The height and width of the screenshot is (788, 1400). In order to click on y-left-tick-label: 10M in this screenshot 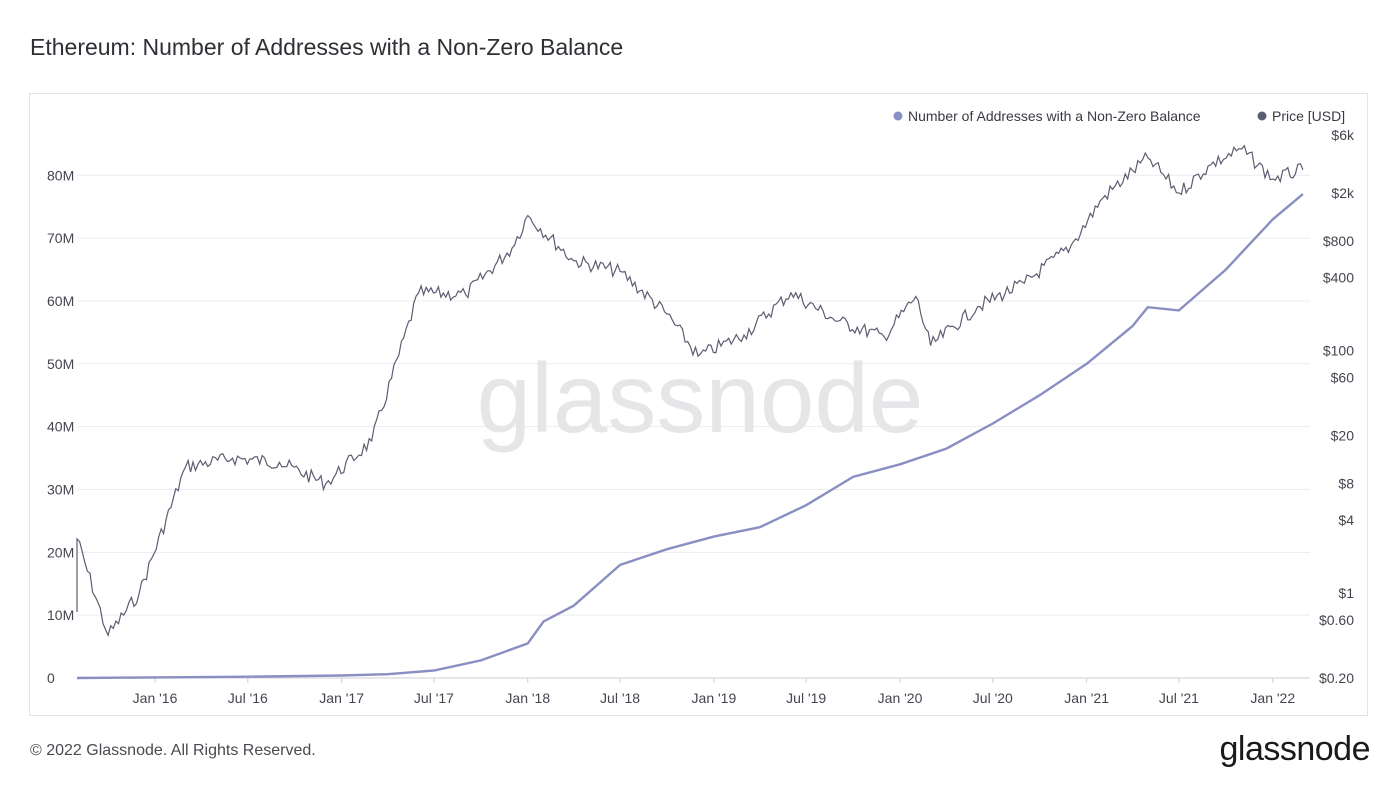, I will do `click(60, 615)`.